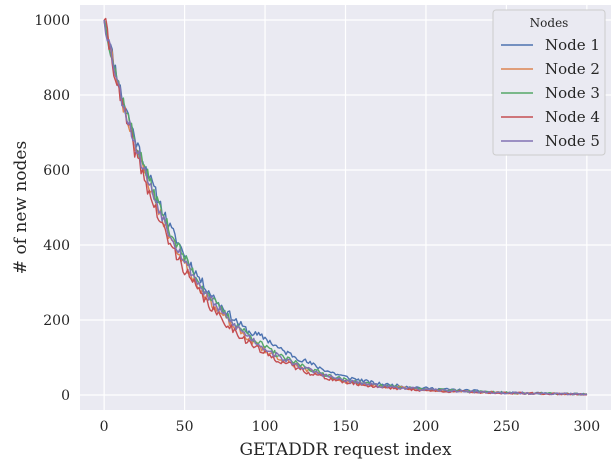  I want to click on y-tick-label: 400, so click(56, 246).